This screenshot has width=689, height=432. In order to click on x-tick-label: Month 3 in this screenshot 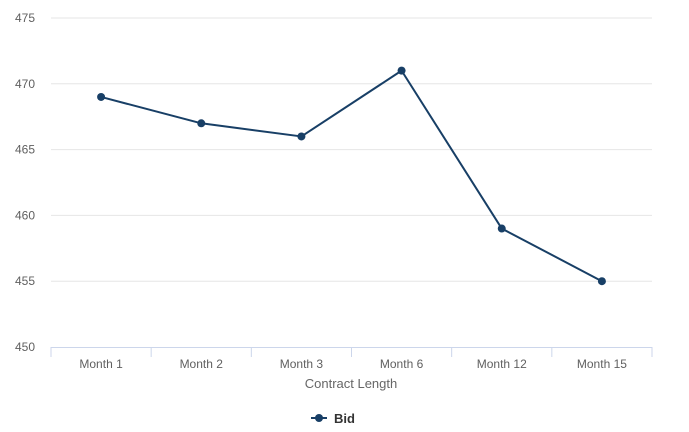, I will do `click(302, 364)`.